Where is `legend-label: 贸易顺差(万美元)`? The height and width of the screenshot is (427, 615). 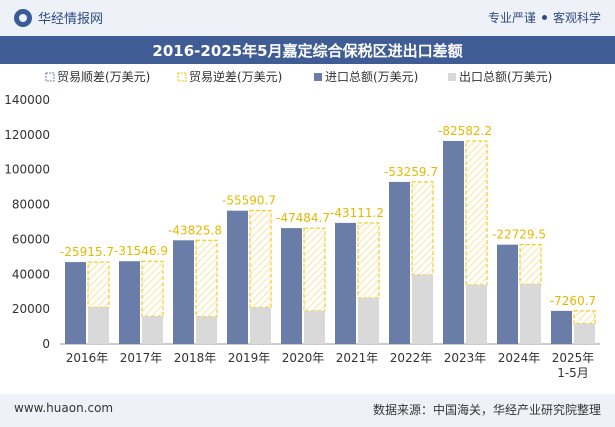 legend-label: 贸易顺差(万美元) is located at coordinates (103, 77).